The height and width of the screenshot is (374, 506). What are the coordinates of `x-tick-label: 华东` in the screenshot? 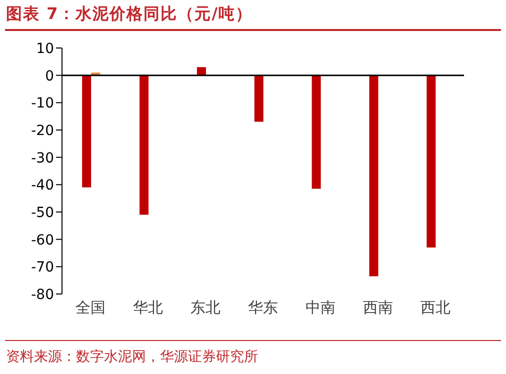 It's located at (263, 307).